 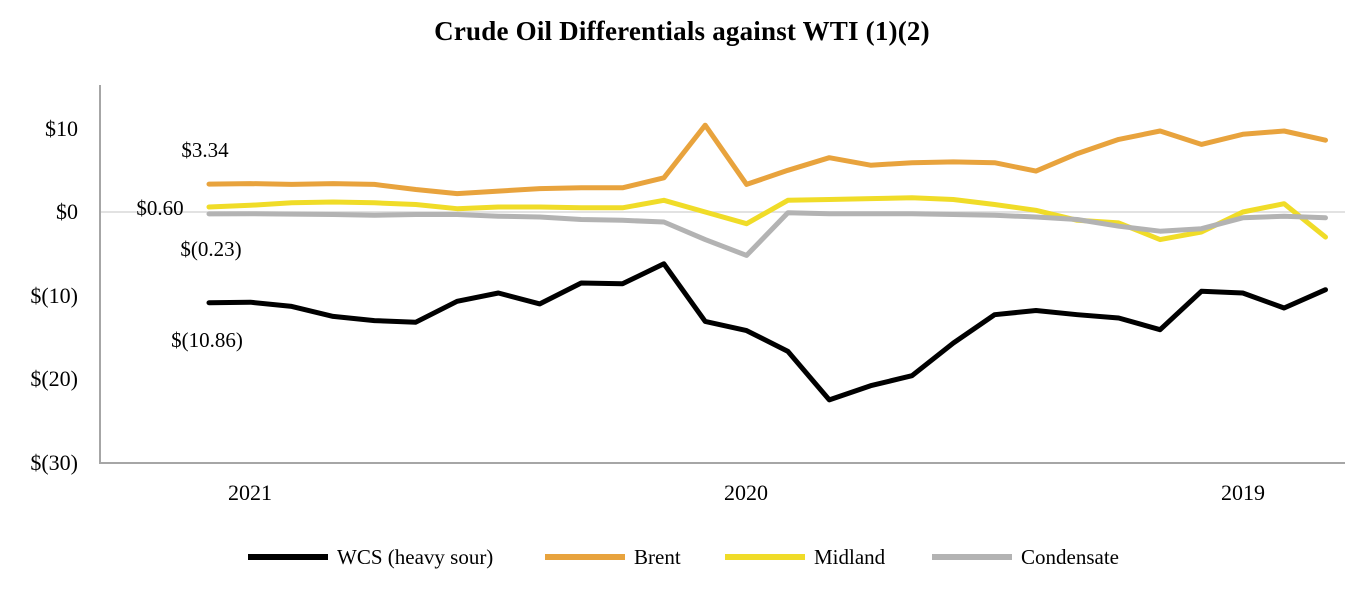 I want to click on y-tick-label-10: $10, so click(x=61, y=128).